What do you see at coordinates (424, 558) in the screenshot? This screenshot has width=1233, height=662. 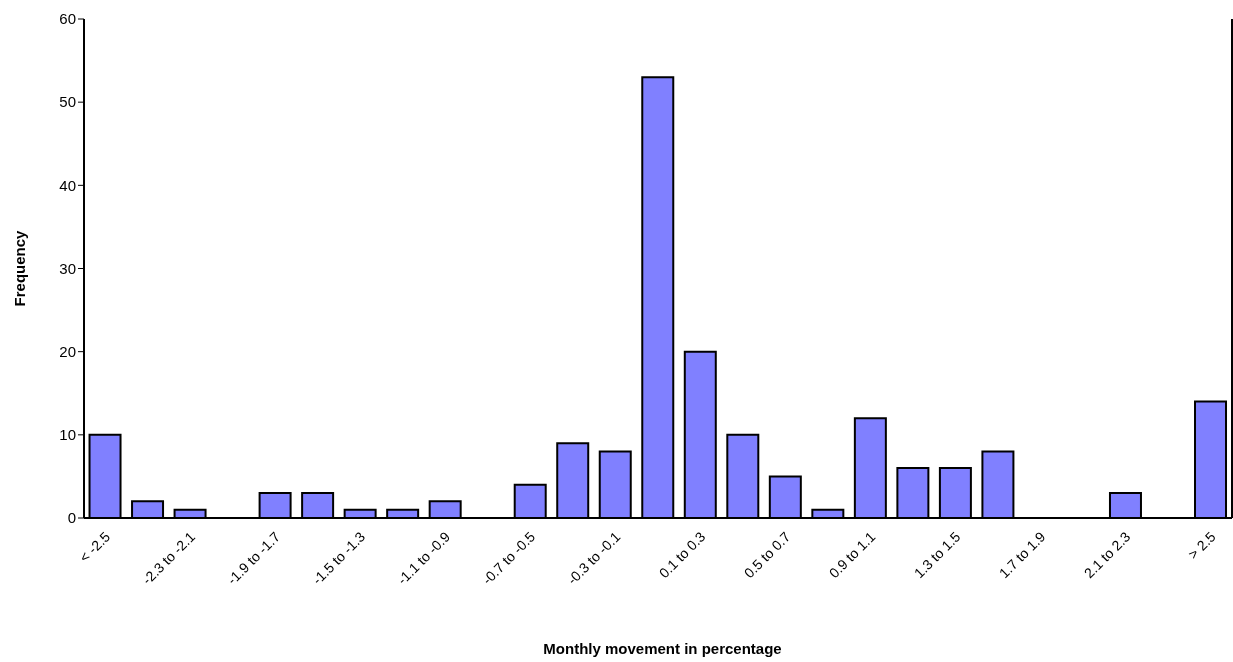 I see `x-tick-label: -1.1 to -0.9` at bounding box center [424, 558].